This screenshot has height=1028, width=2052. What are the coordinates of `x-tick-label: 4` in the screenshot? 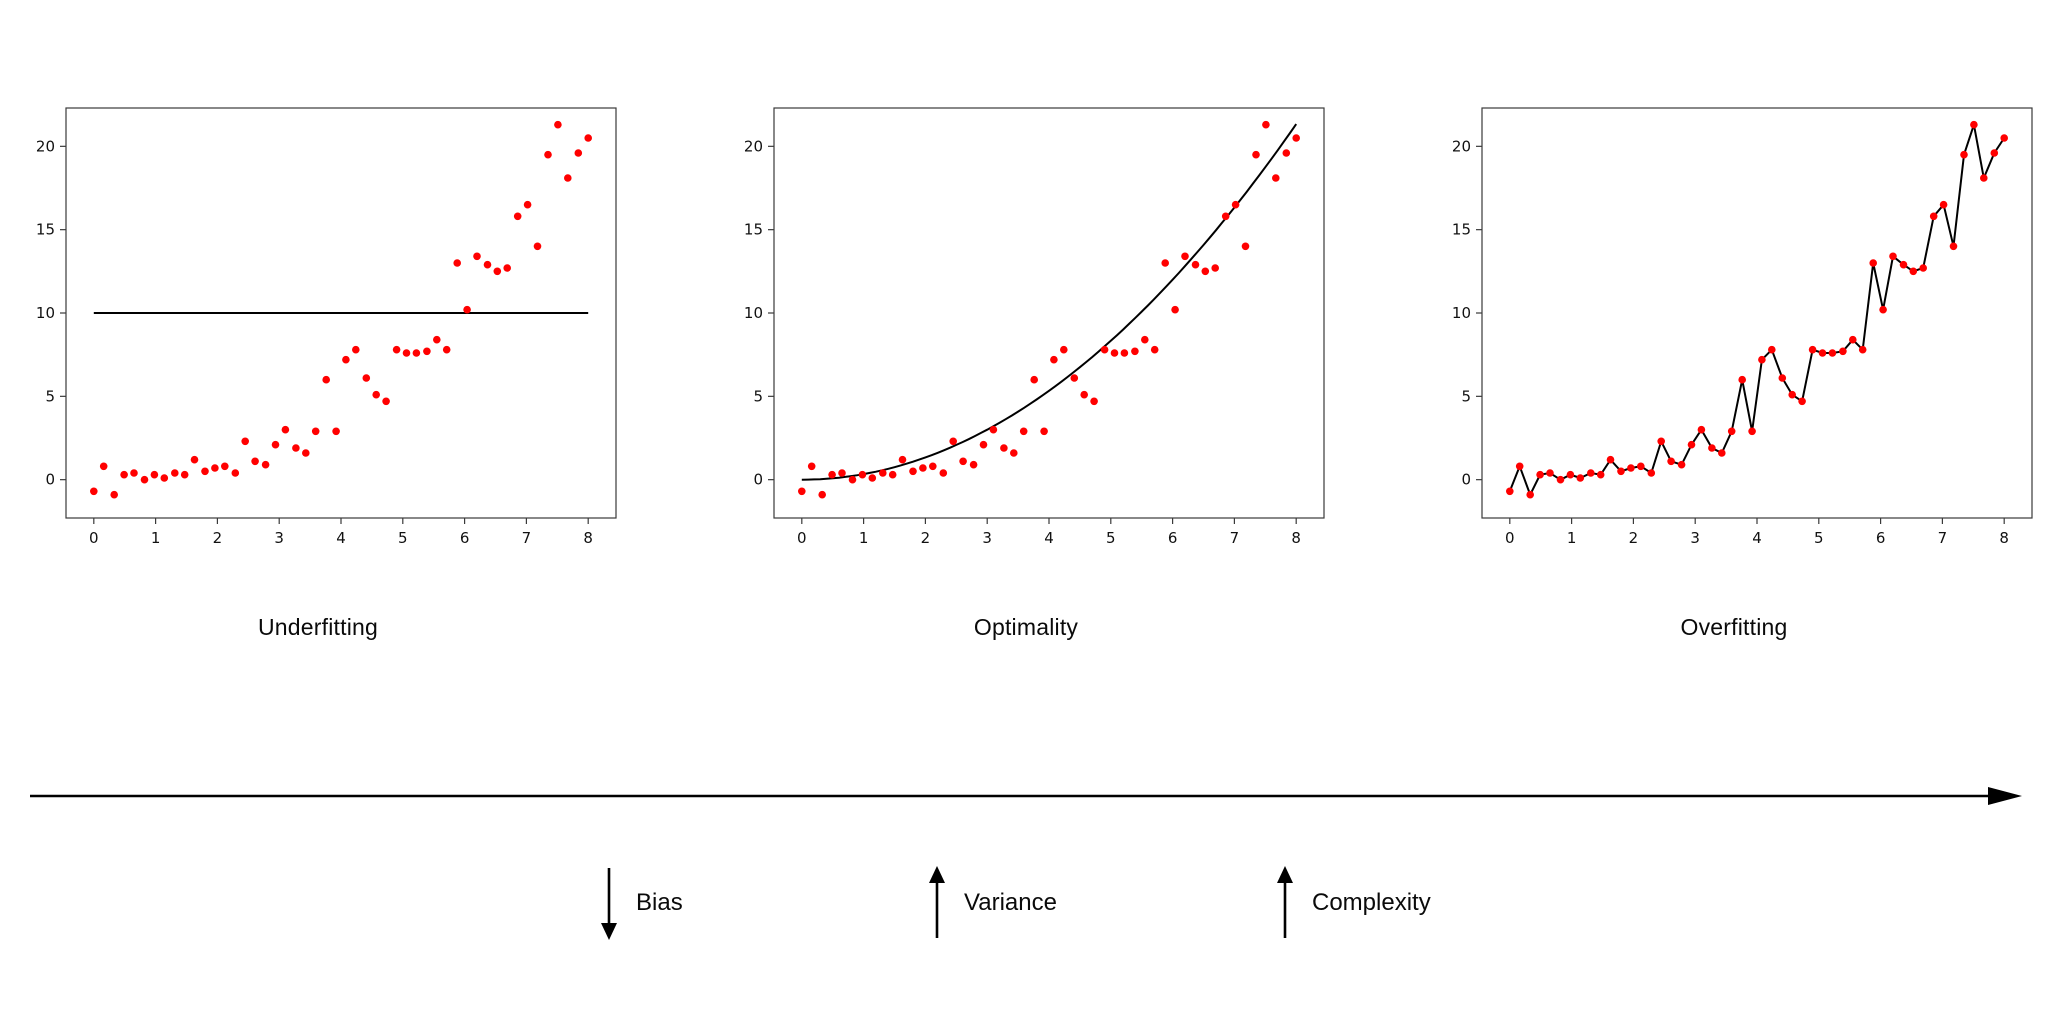 It's located at (1757, 538).